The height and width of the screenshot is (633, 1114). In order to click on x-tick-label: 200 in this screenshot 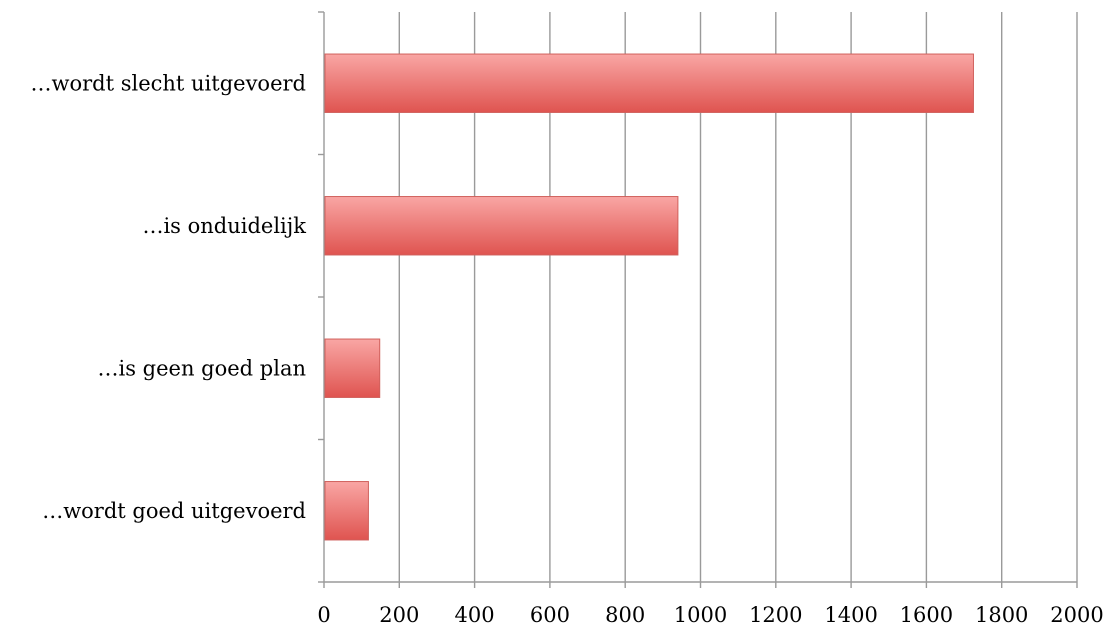, I will do `click(399, 615)`.